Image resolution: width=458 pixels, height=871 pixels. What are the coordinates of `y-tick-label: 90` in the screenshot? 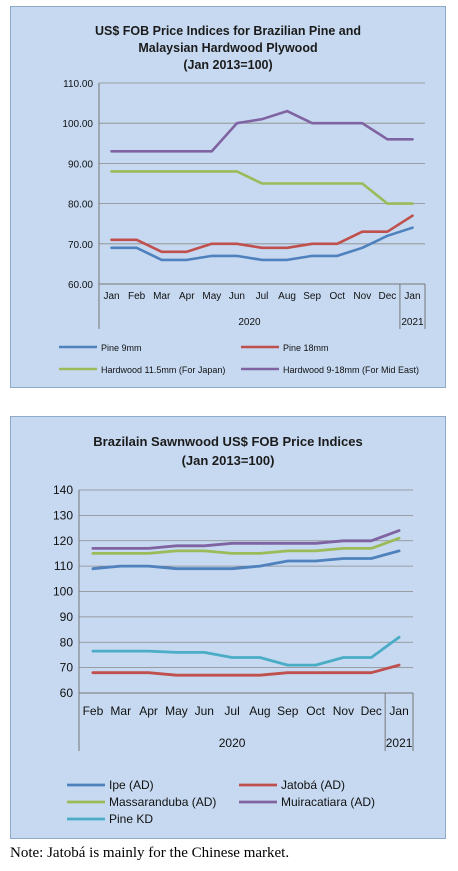 It's located at (67, 617).